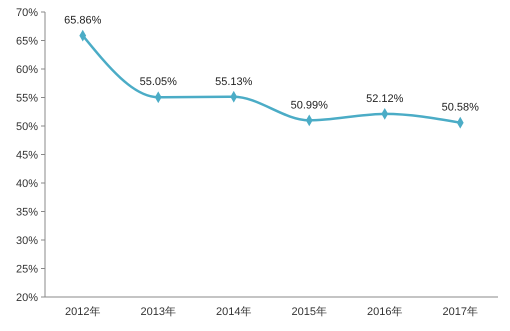  Describe the element at coordinates (158, 312) in the screenshot. I see `x-tick-label: 2013年` at that location.